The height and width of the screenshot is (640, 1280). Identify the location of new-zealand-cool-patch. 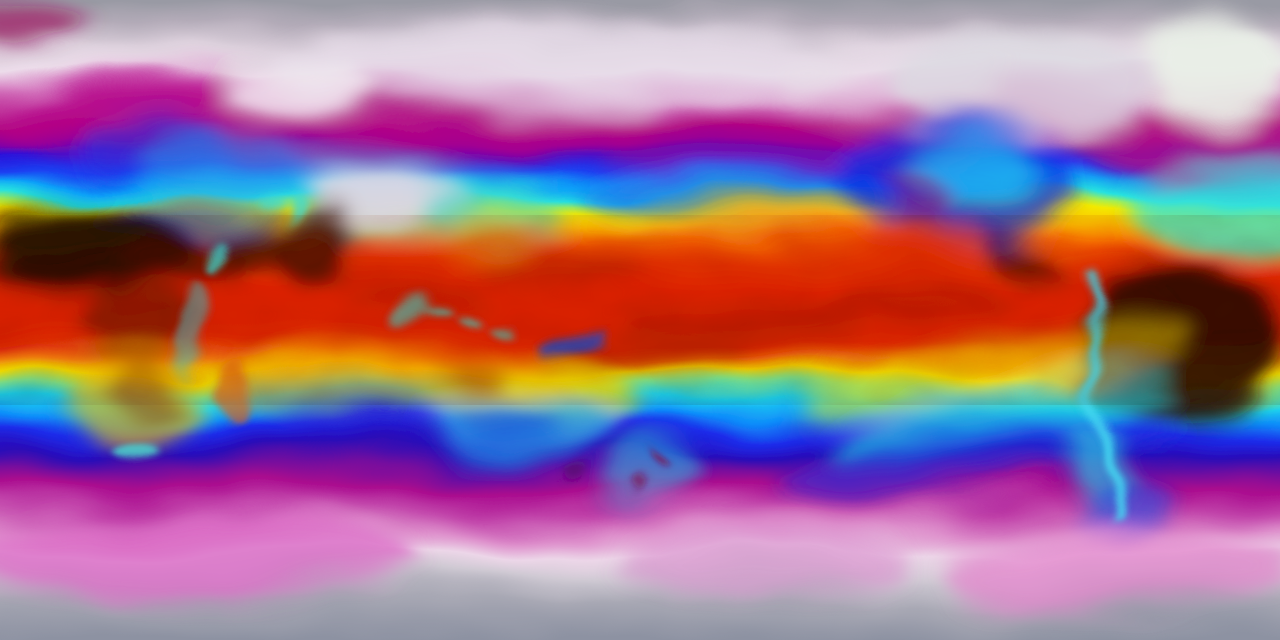
(650, 470).